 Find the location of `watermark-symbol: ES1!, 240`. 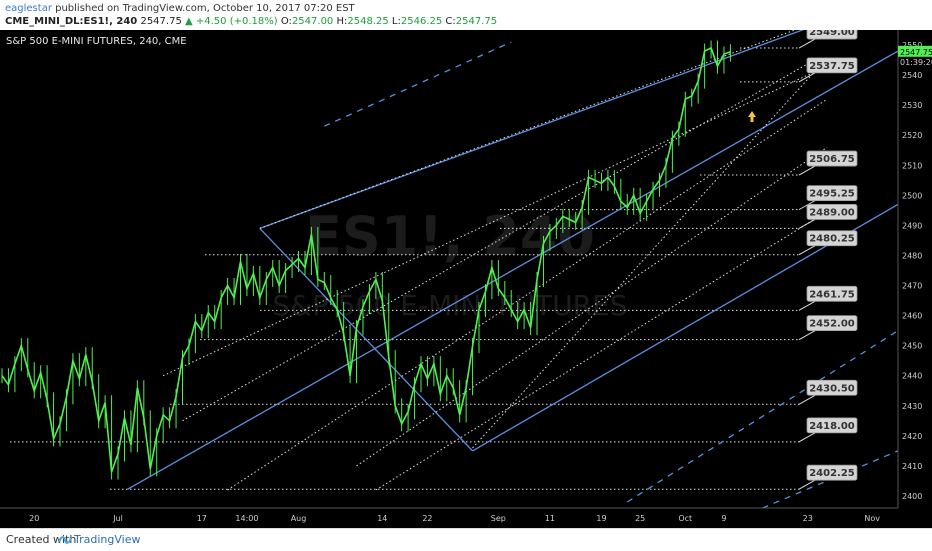

watermark-symbol: ES1!, 240 is located at coordinates (450, 236).